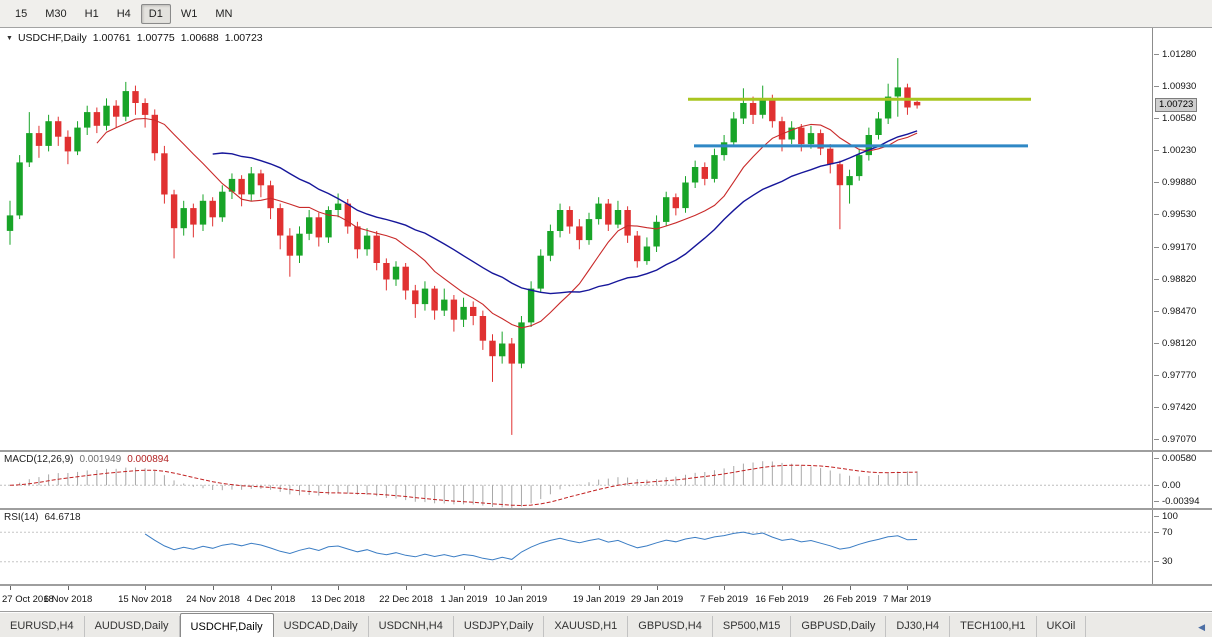  I want to click on chart-tab-usdcad-daily: USDCAD,Daily, so click(321, 626).